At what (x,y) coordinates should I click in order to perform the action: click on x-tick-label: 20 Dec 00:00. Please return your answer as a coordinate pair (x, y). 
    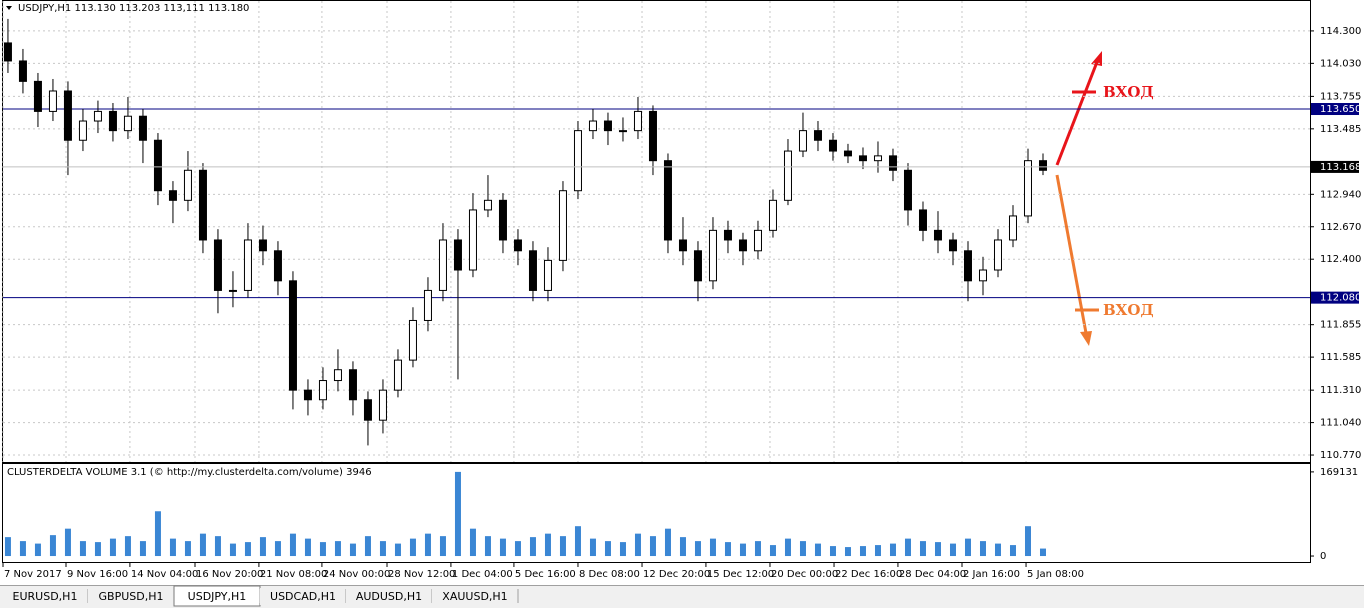
    Looking at the image, I should click on (804, 574).